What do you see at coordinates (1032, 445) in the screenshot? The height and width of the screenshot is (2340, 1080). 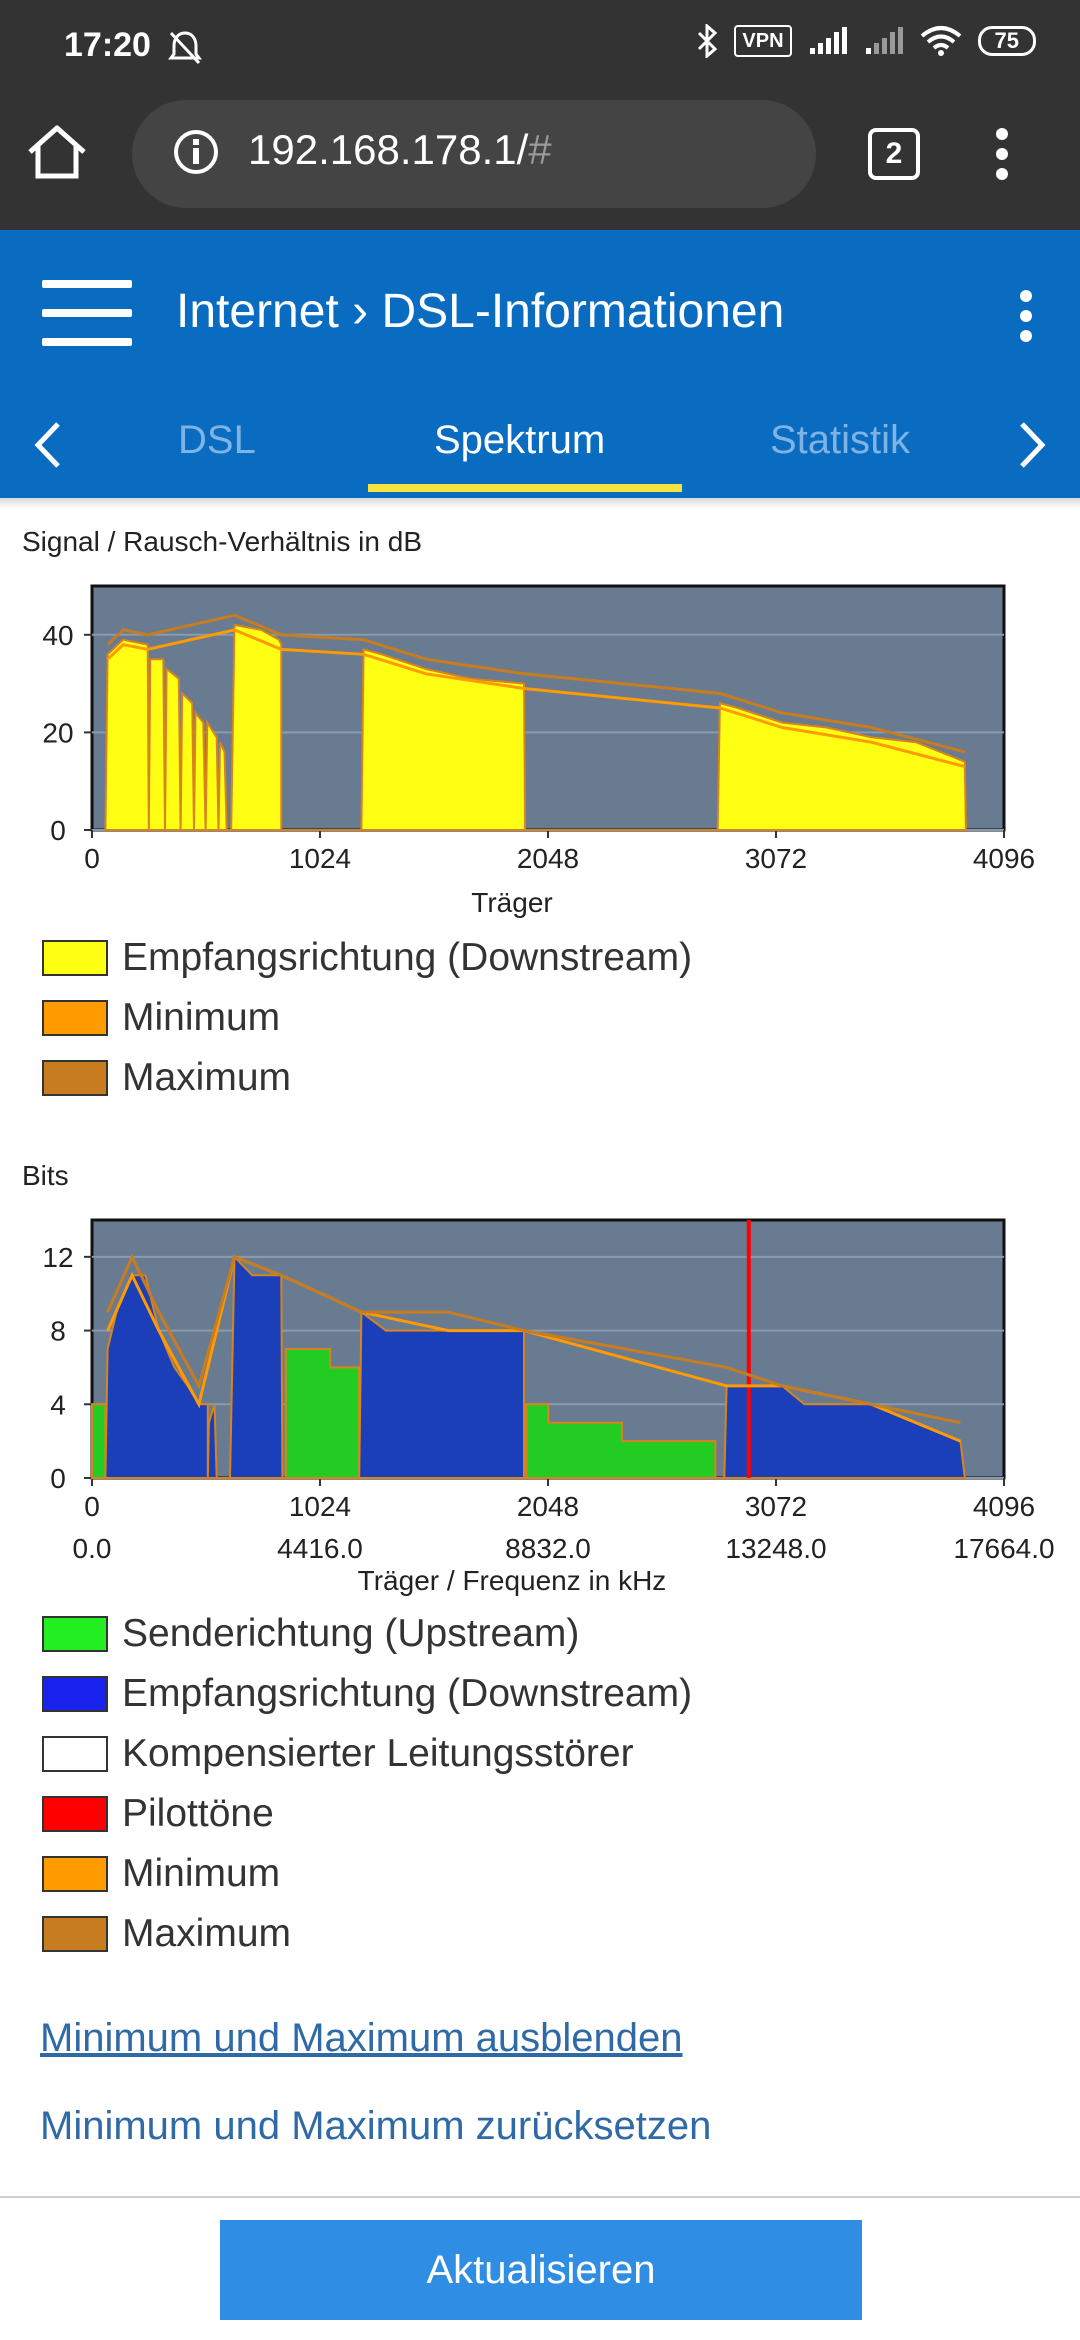 I see `chevron-right-icon` at bounding box center [1032, 445].